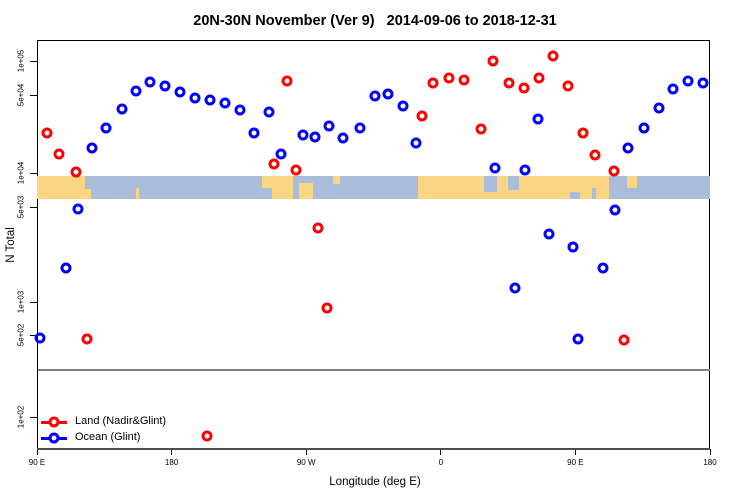 This screenshot has height=500, width=750. I want to click on y-axis-title: N Total, so click(11, 245).